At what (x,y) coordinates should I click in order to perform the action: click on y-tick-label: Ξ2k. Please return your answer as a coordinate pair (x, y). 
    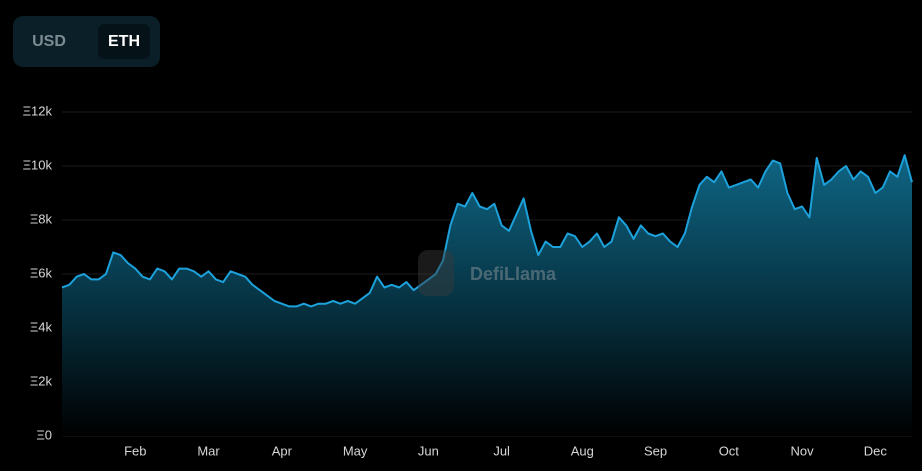
    Looking at the image, I should click on (41, 380).